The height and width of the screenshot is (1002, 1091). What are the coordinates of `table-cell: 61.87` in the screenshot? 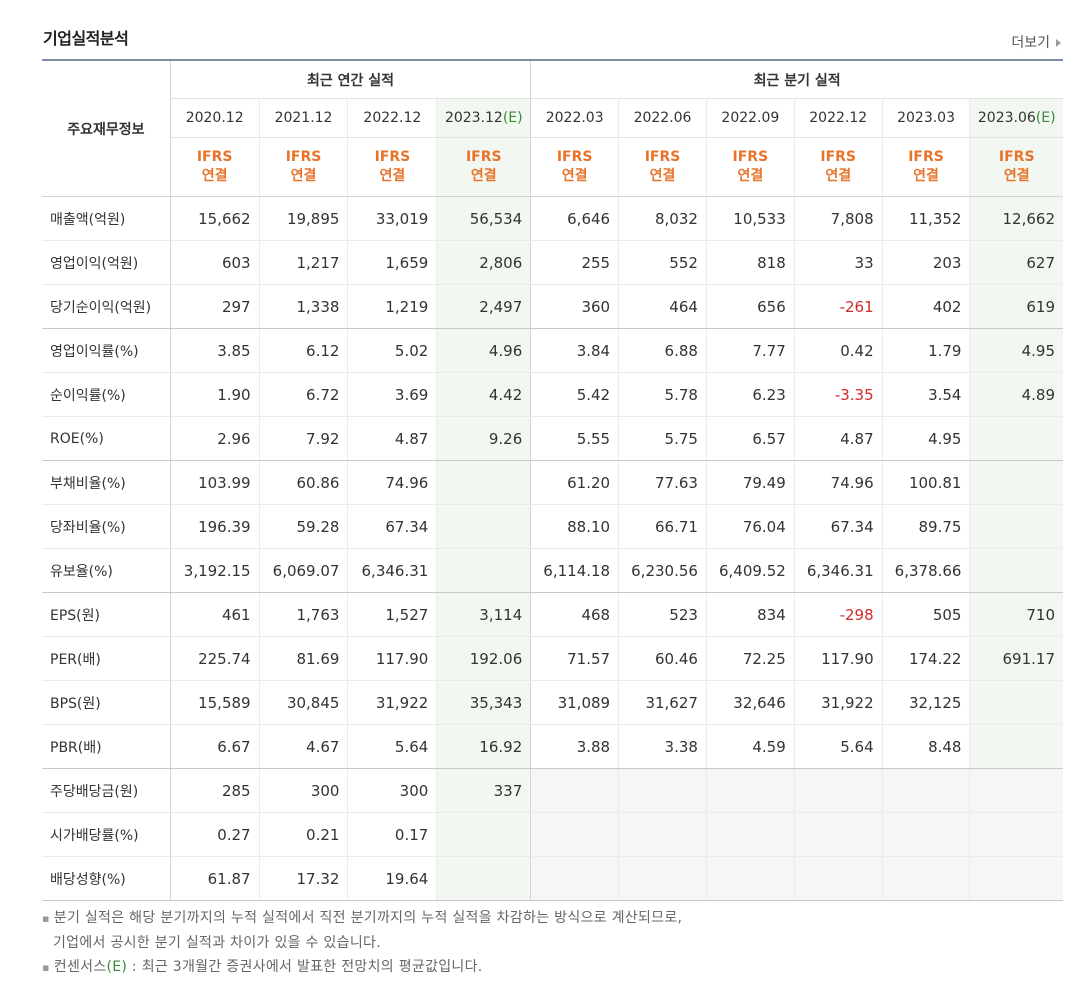 It's located at (215, 878).